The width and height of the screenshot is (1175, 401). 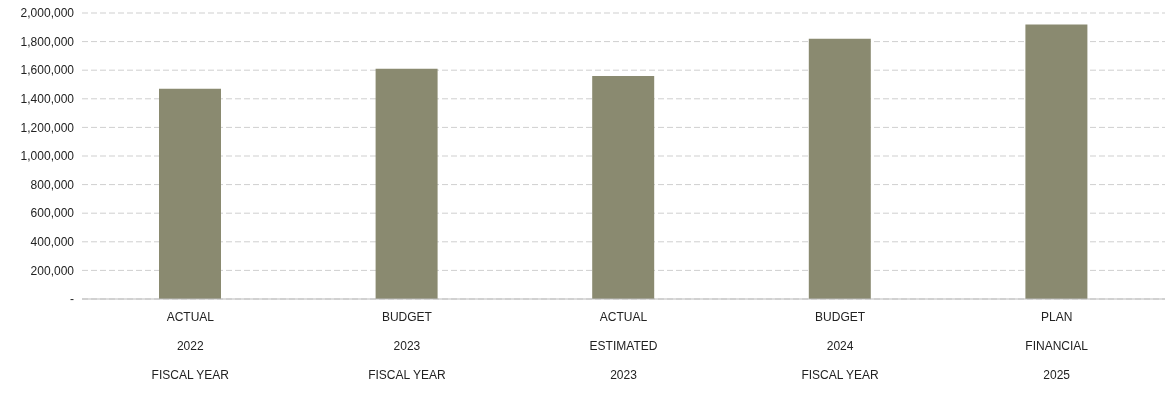 I want to click on y-tick-label: 1,800,000, so click(x=47, y=41).